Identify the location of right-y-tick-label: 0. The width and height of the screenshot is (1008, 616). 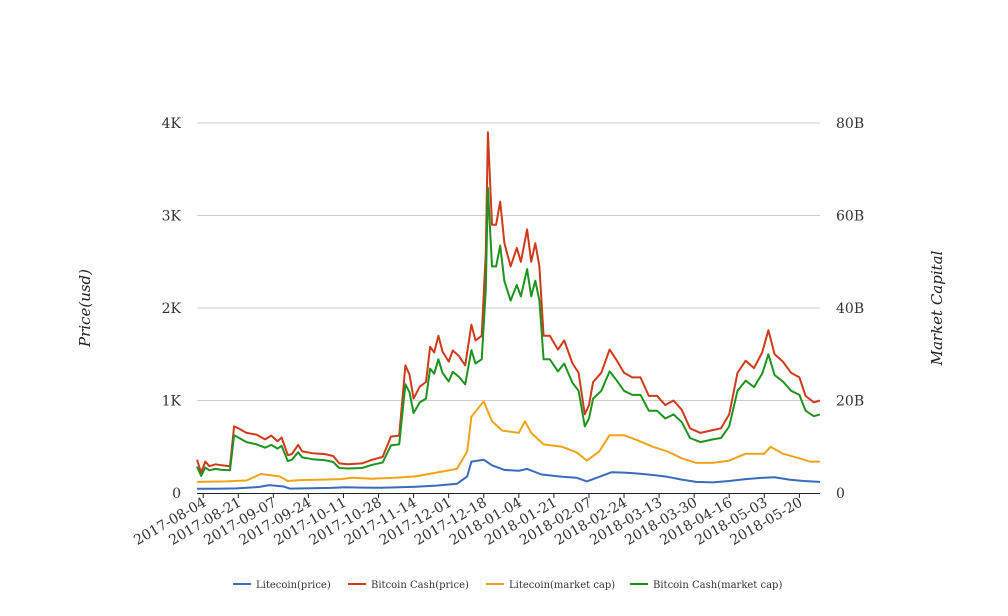
(840, 494).